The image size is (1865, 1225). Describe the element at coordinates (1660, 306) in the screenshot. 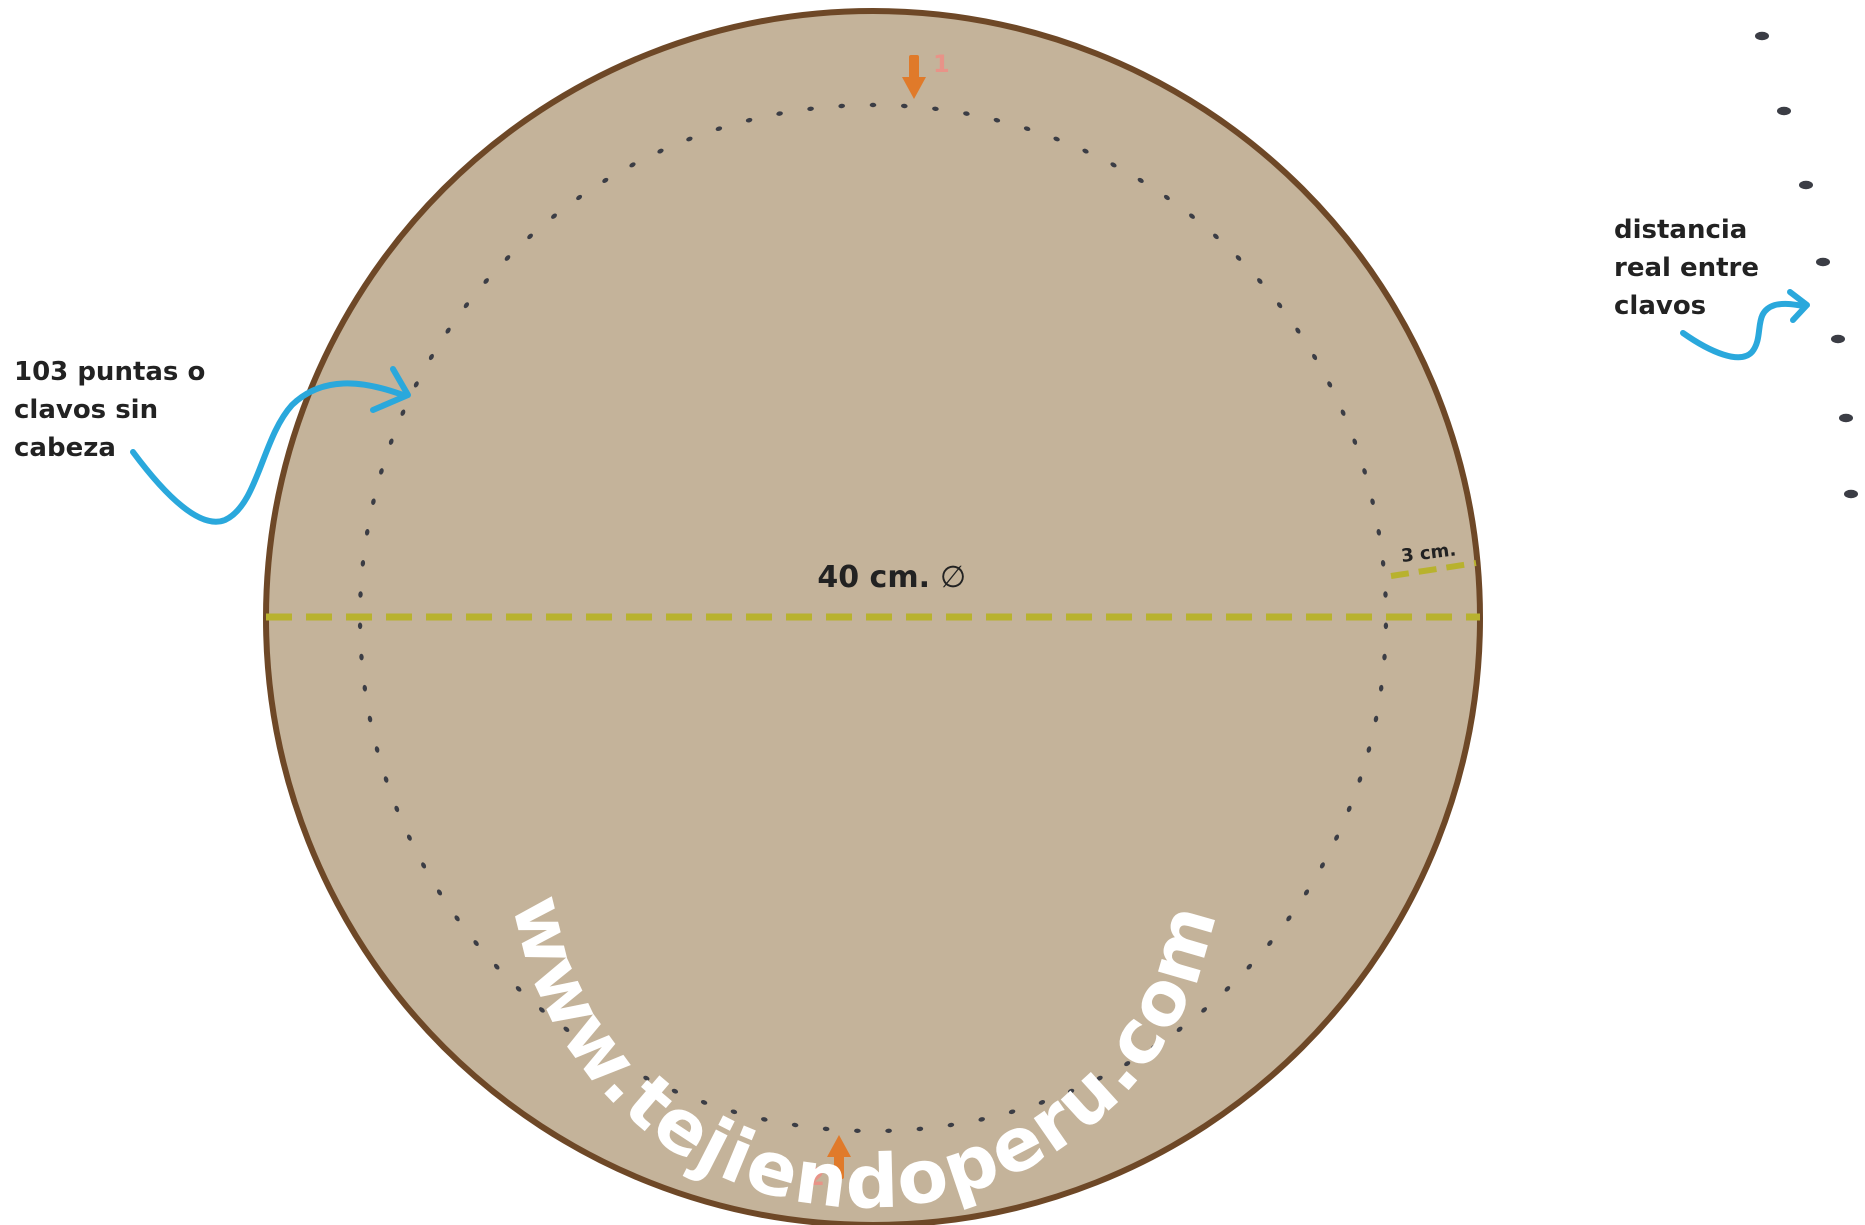

I see `spacing-label-line-3: clavos` at that location.